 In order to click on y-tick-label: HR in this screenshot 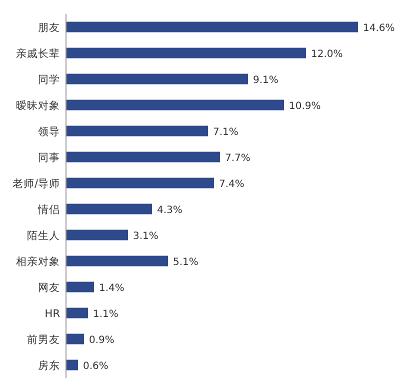, I will do `click(52, 314)`.